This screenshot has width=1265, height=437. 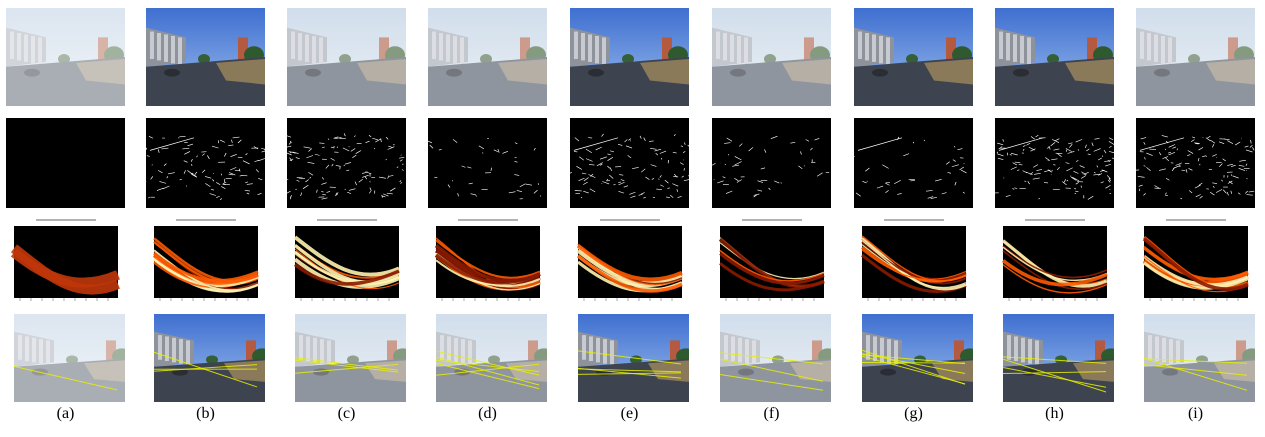 What do you see at coordinates (629, 413) in the screenshot?
I see `subfigure-caption: (e)` at bounding box center [629, 413].